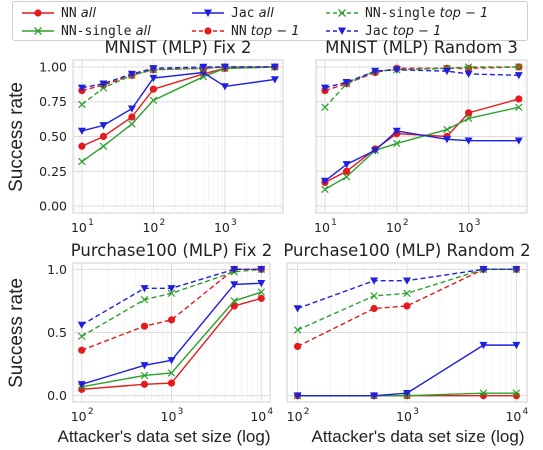  I want to click on y-tick-label: 0.50, so click(53, 136).